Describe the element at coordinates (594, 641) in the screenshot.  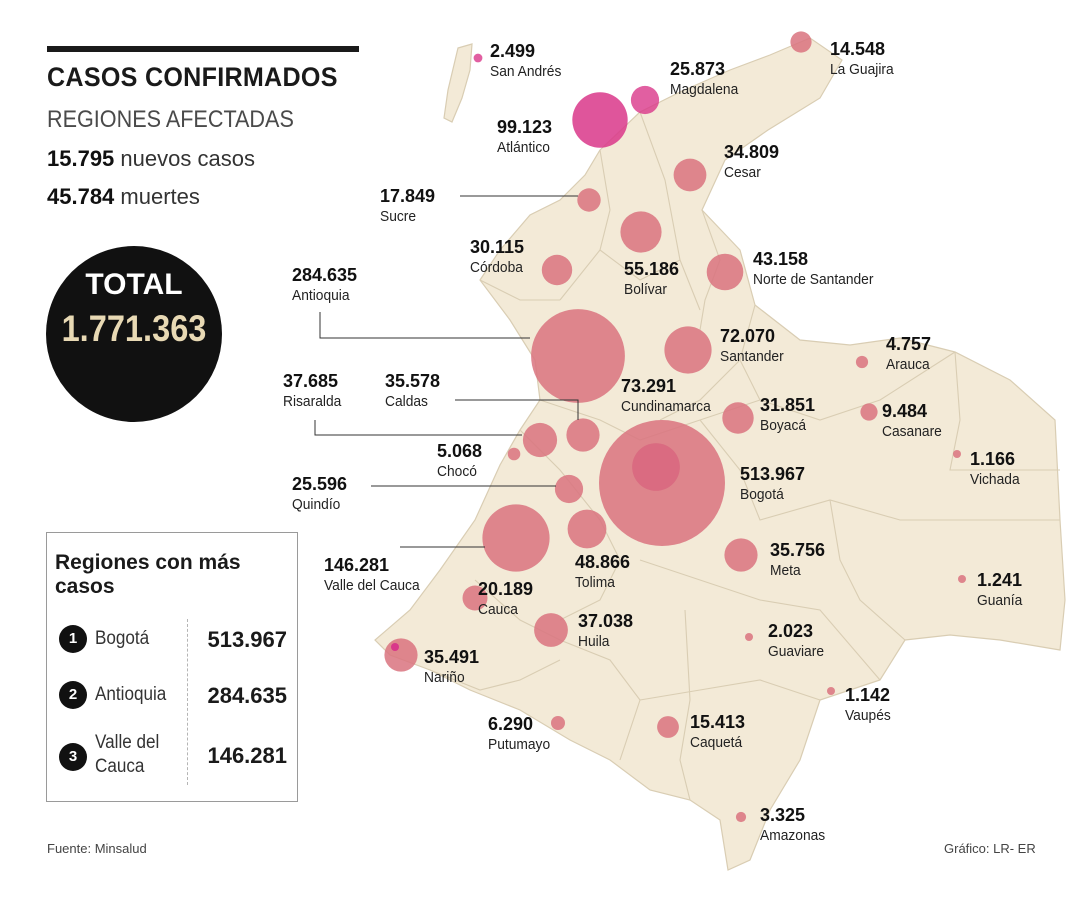
I see `region-name: Huila` at that location.